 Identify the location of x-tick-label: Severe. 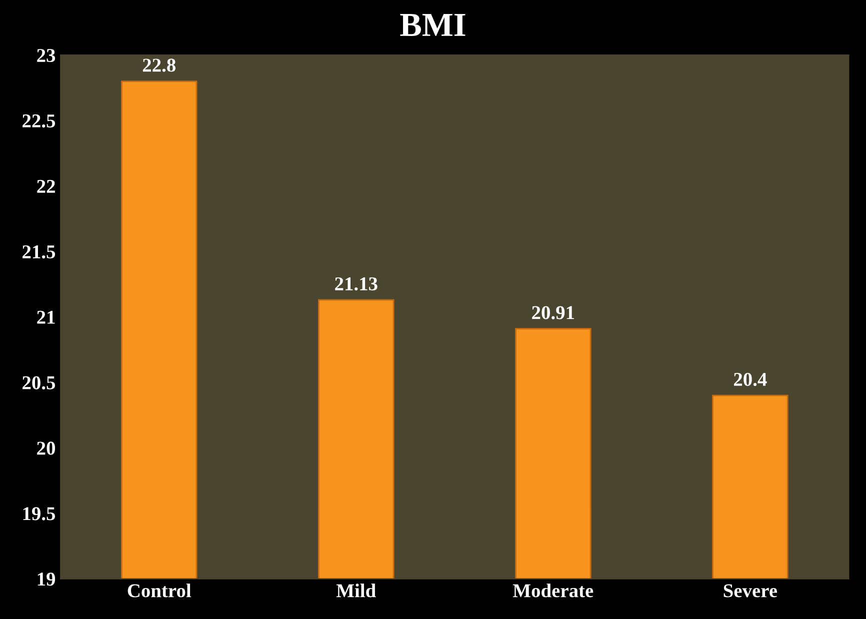
(751, 591).